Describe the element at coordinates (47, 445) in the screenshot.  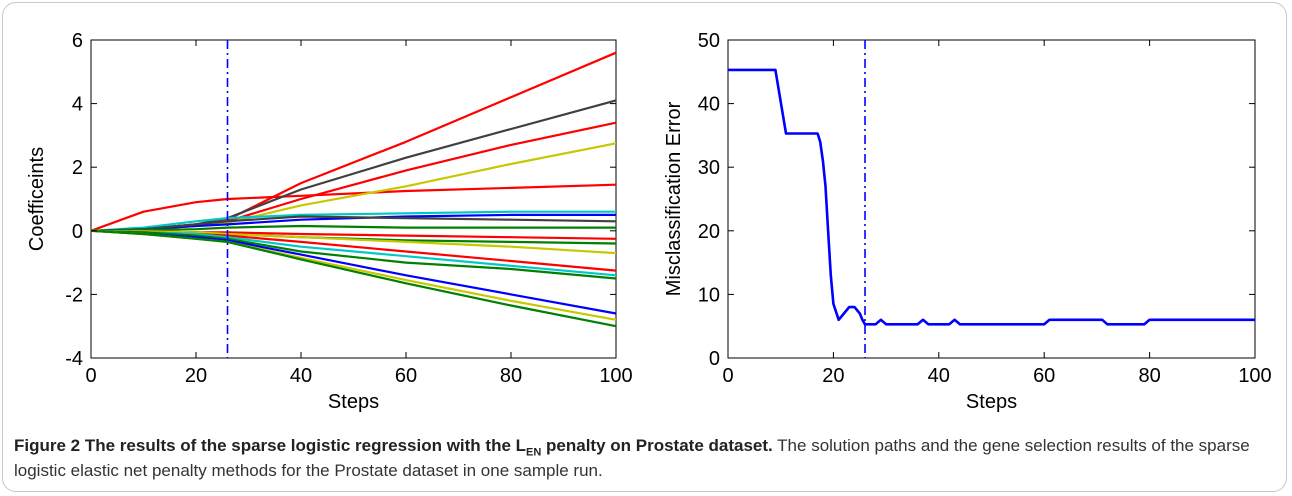
I see `caption-figure-label: Figure 2` at that location.